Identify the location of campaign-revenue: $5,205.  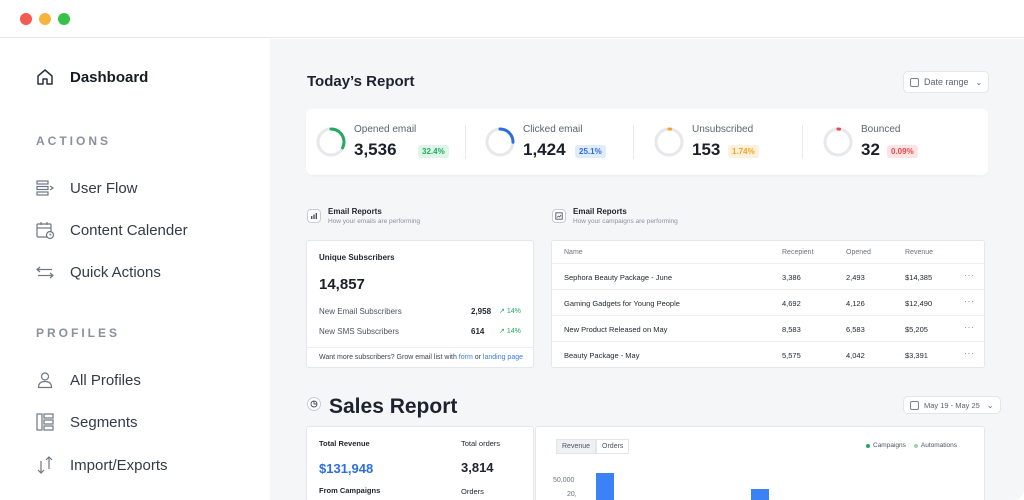
(916, 329).